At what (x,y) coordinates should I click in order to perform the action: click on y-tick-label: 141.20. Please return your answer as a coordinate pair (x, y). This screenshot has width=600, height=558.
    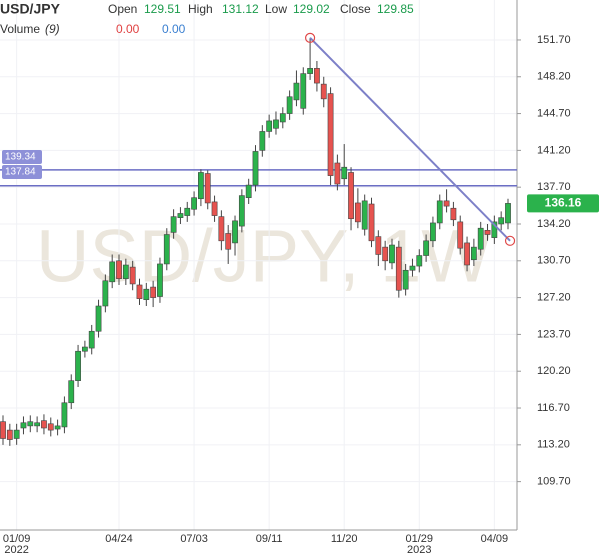
    Looking at the image, I should click on (554, 150).